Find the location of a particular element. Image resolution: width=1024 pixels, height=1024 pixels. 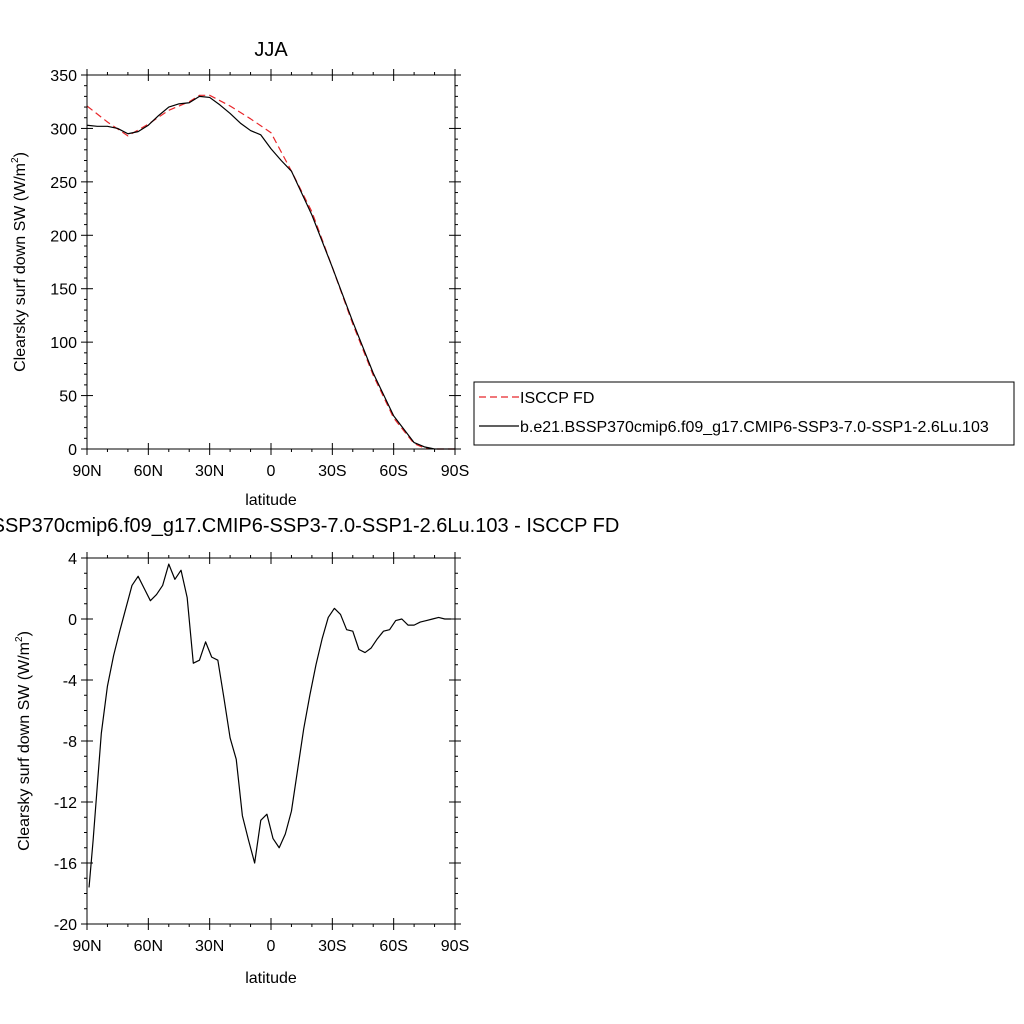

y-tick-label: -20 is located at coordinates (65, 925).